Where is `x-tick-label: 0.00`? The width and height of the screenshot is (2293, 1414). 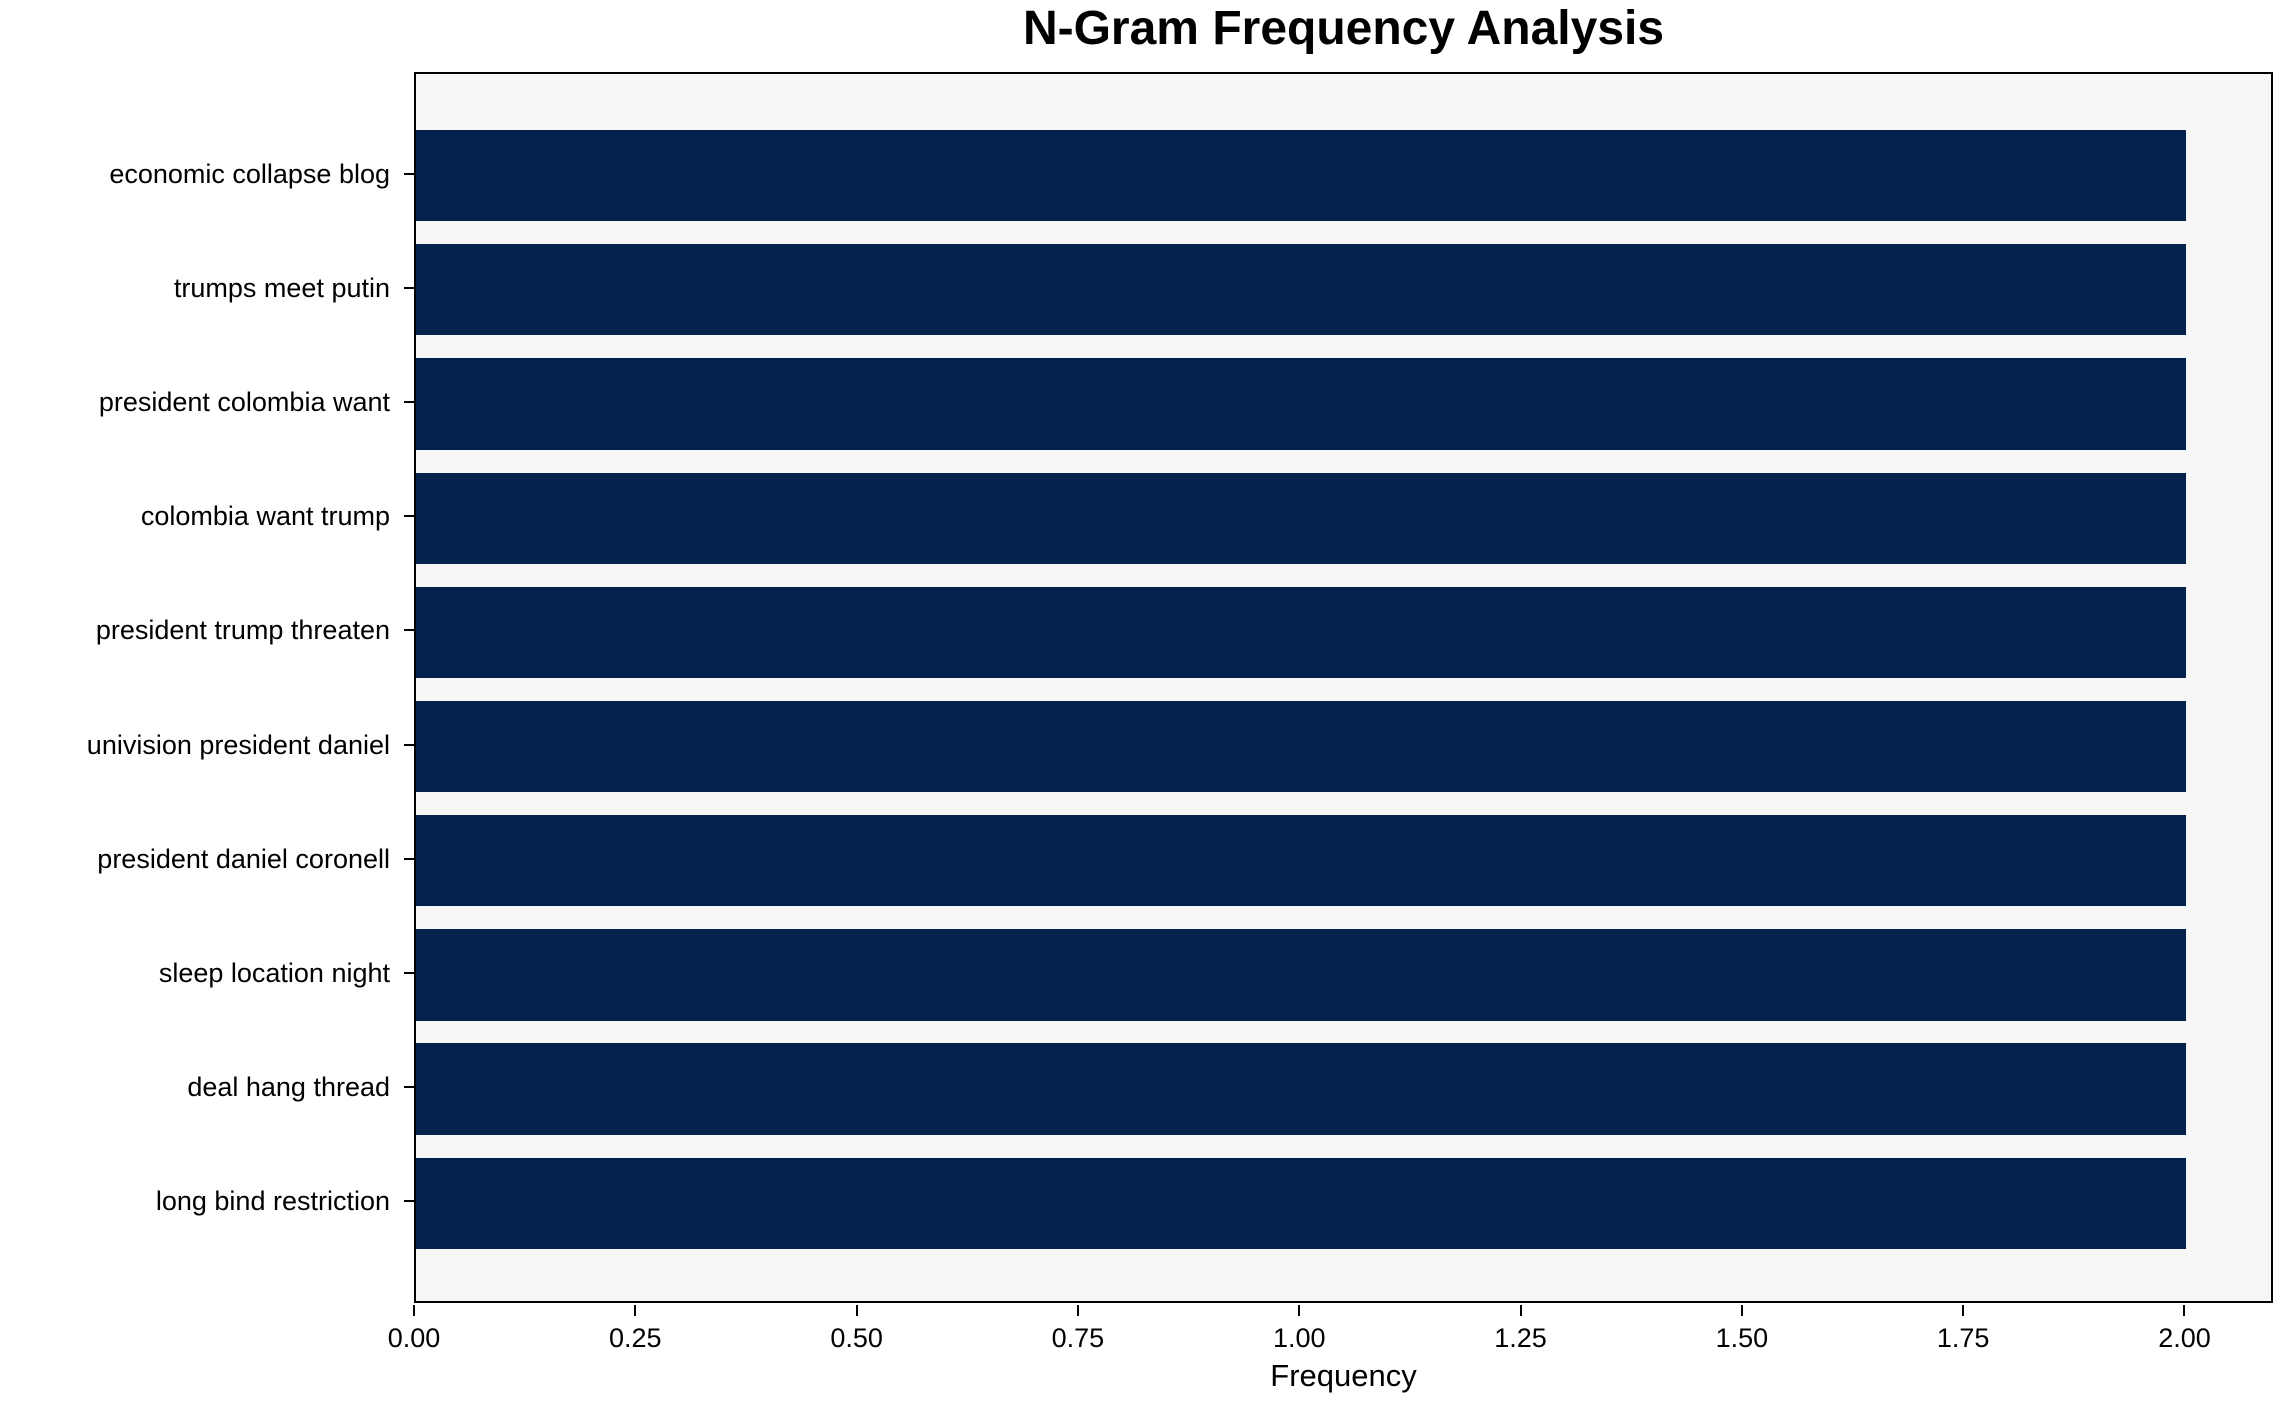 x-tick-label: 0.00 is located at coordinates (414, 1338).